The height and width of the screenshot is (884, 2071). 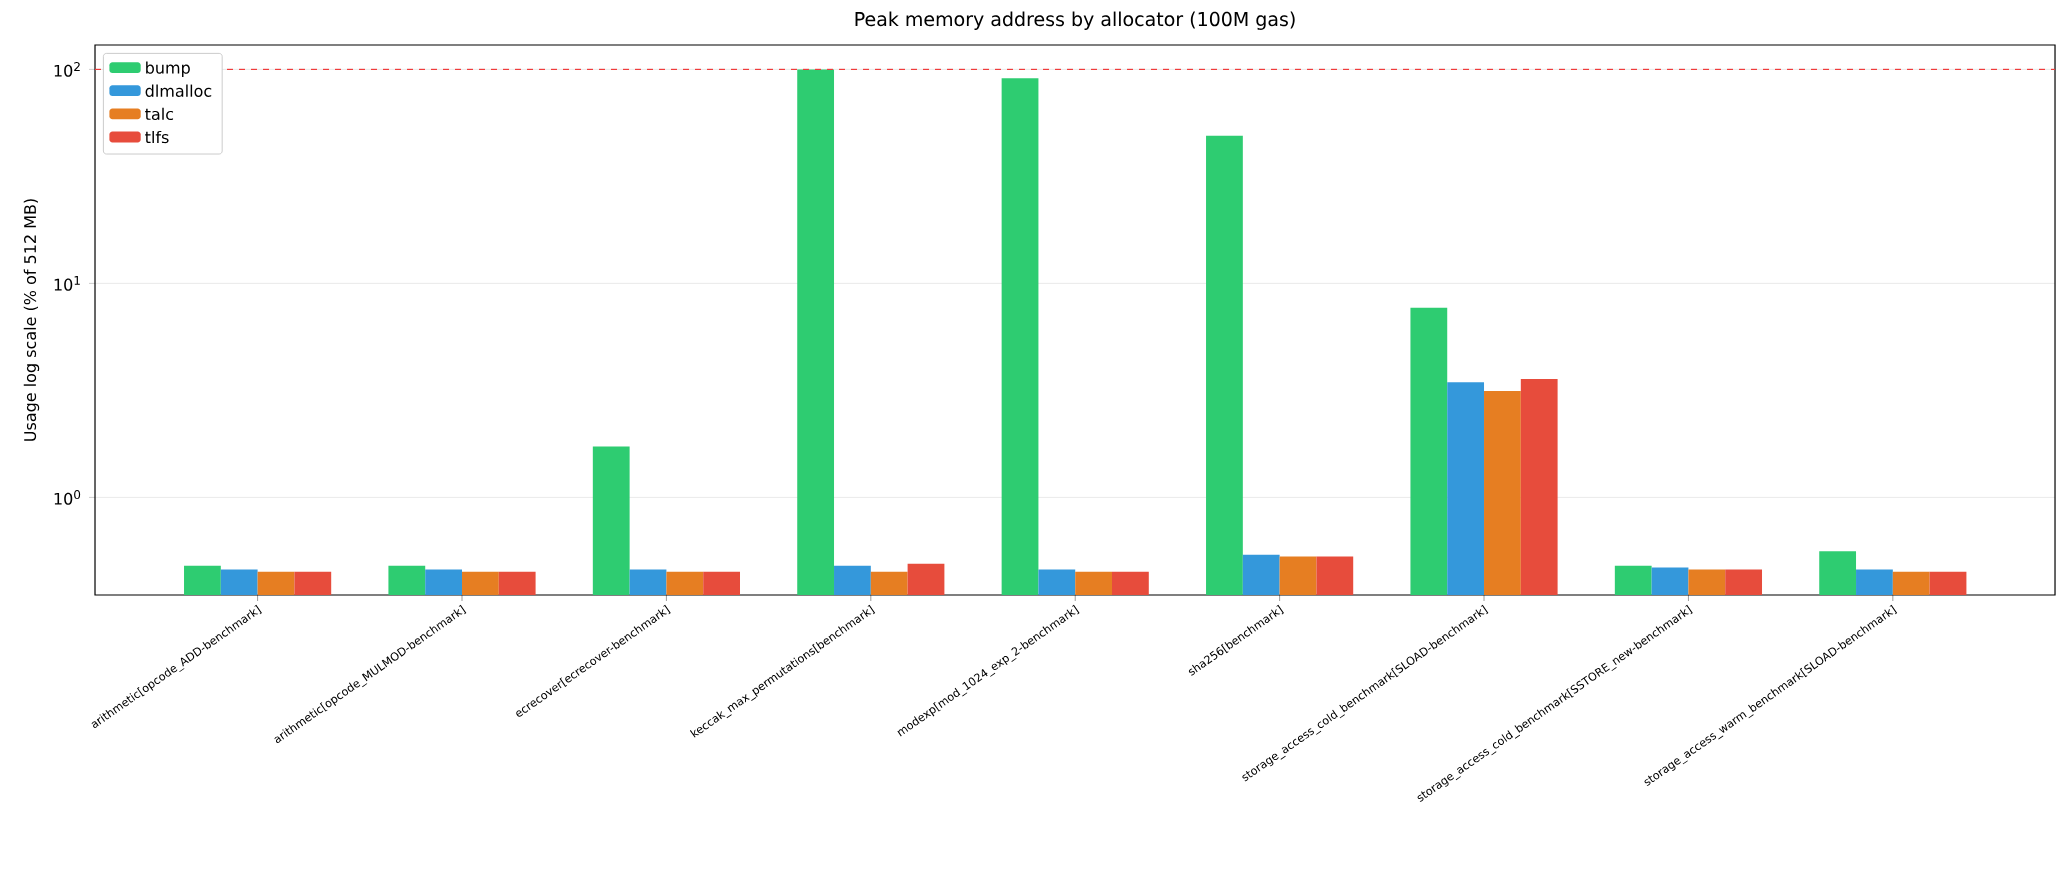 I want to click on legend-label: bump, so click(x=168, y=69).